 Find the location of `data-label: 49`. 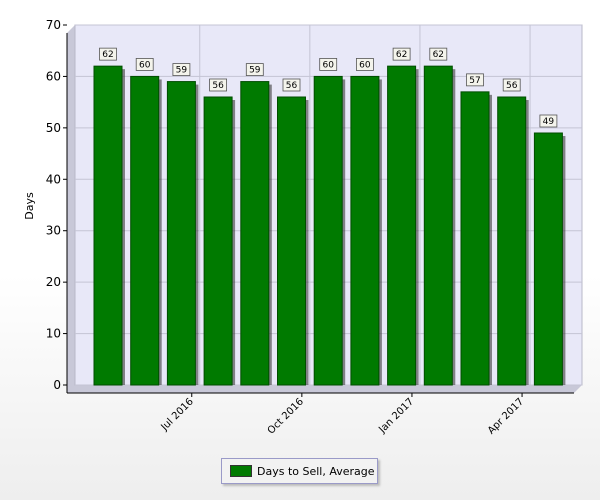

data-label: 49 is located at coordinates (549, 122).